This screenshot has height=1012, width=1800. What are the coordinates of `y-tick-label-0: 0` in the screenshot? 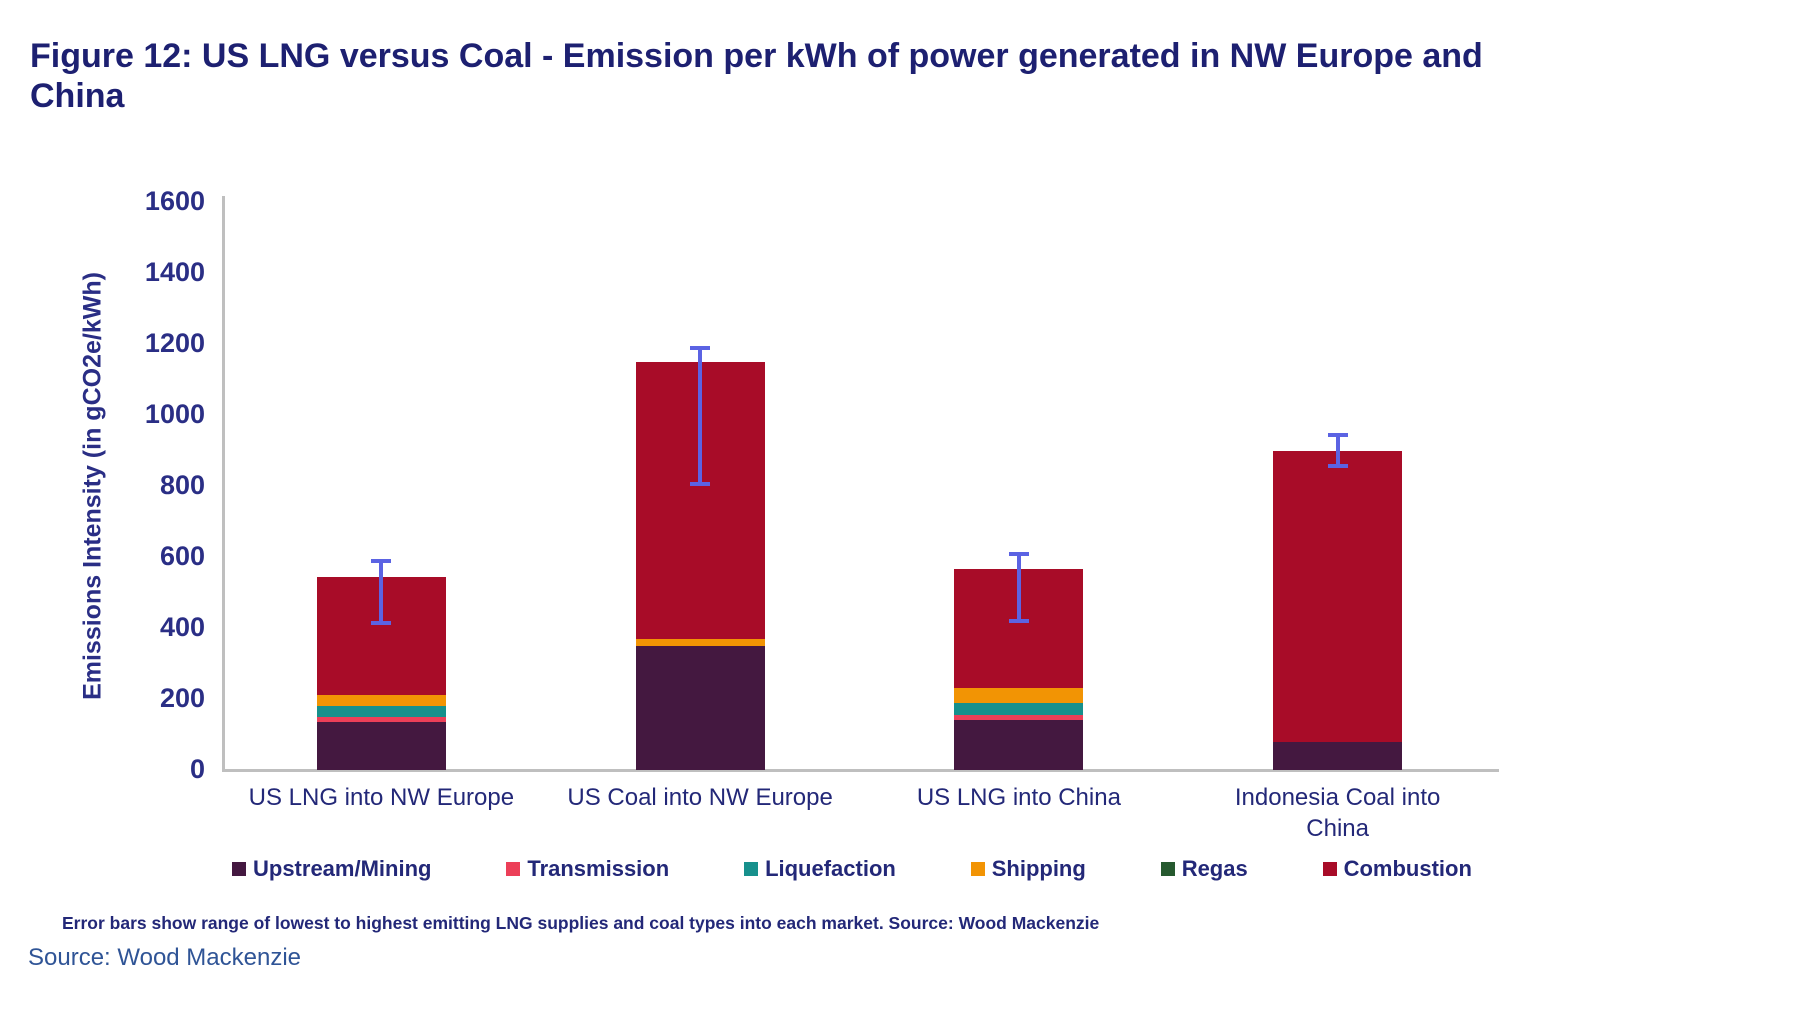 It's located at (197, 769).